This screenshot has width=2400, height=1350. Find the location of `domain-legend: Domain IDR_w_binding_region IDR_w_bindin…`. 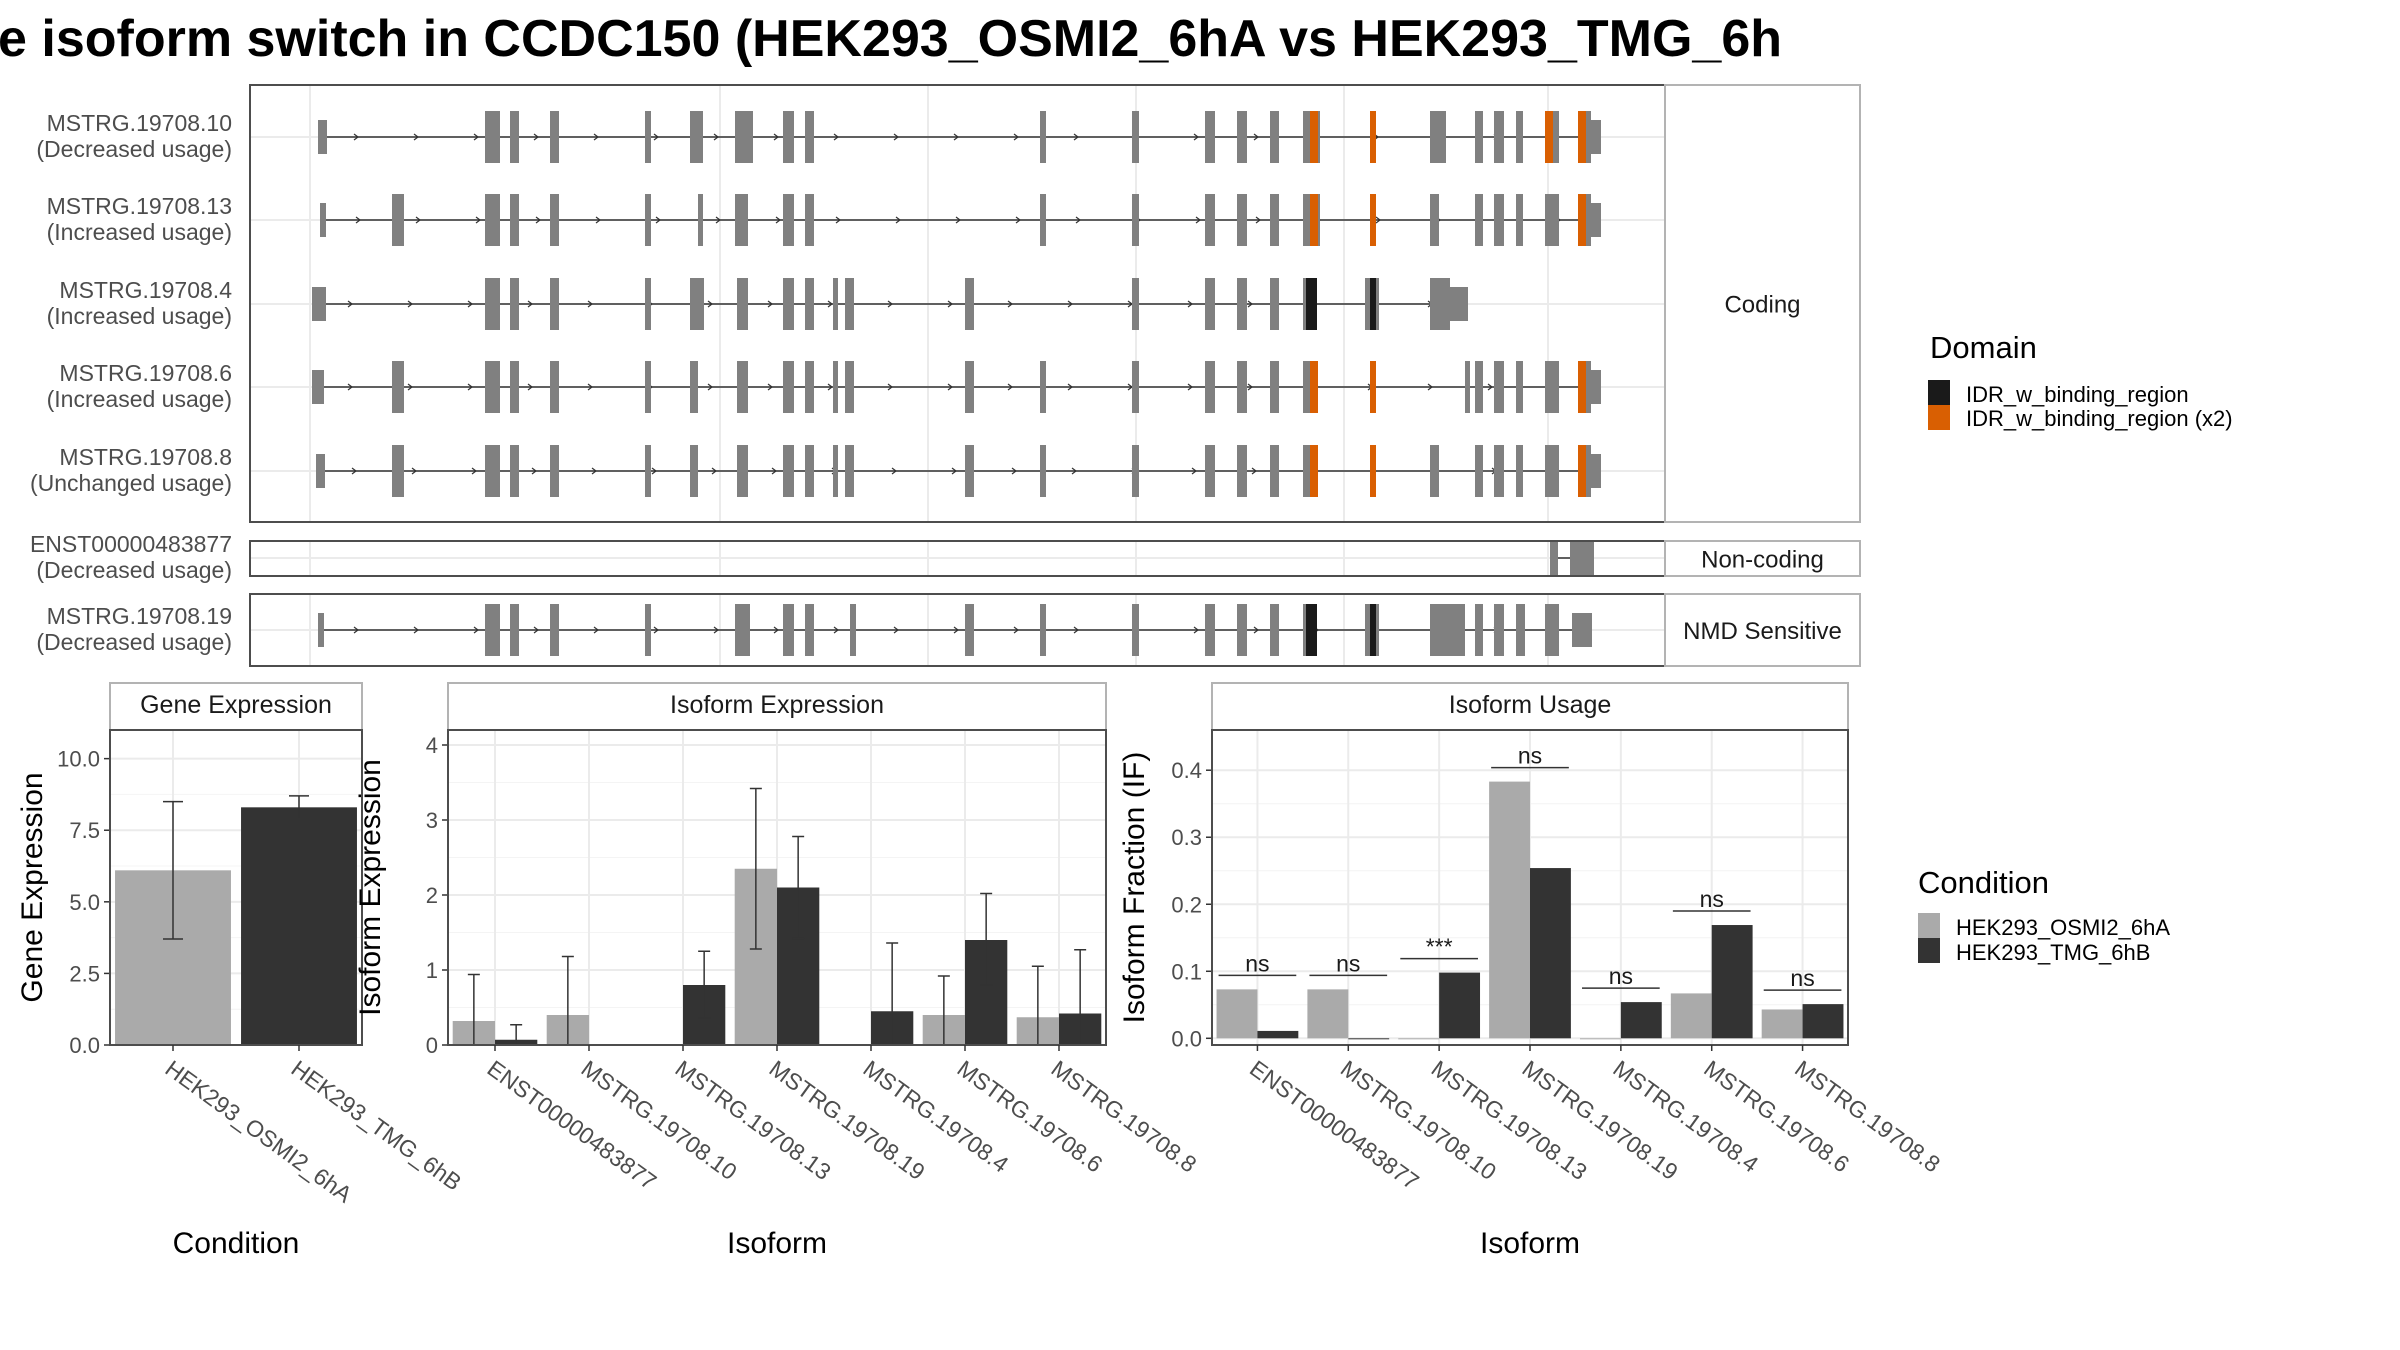

domain-legend: Domain IDR_w_binding_region IDR_w_bindin… is located at coordinates (2080, 380).